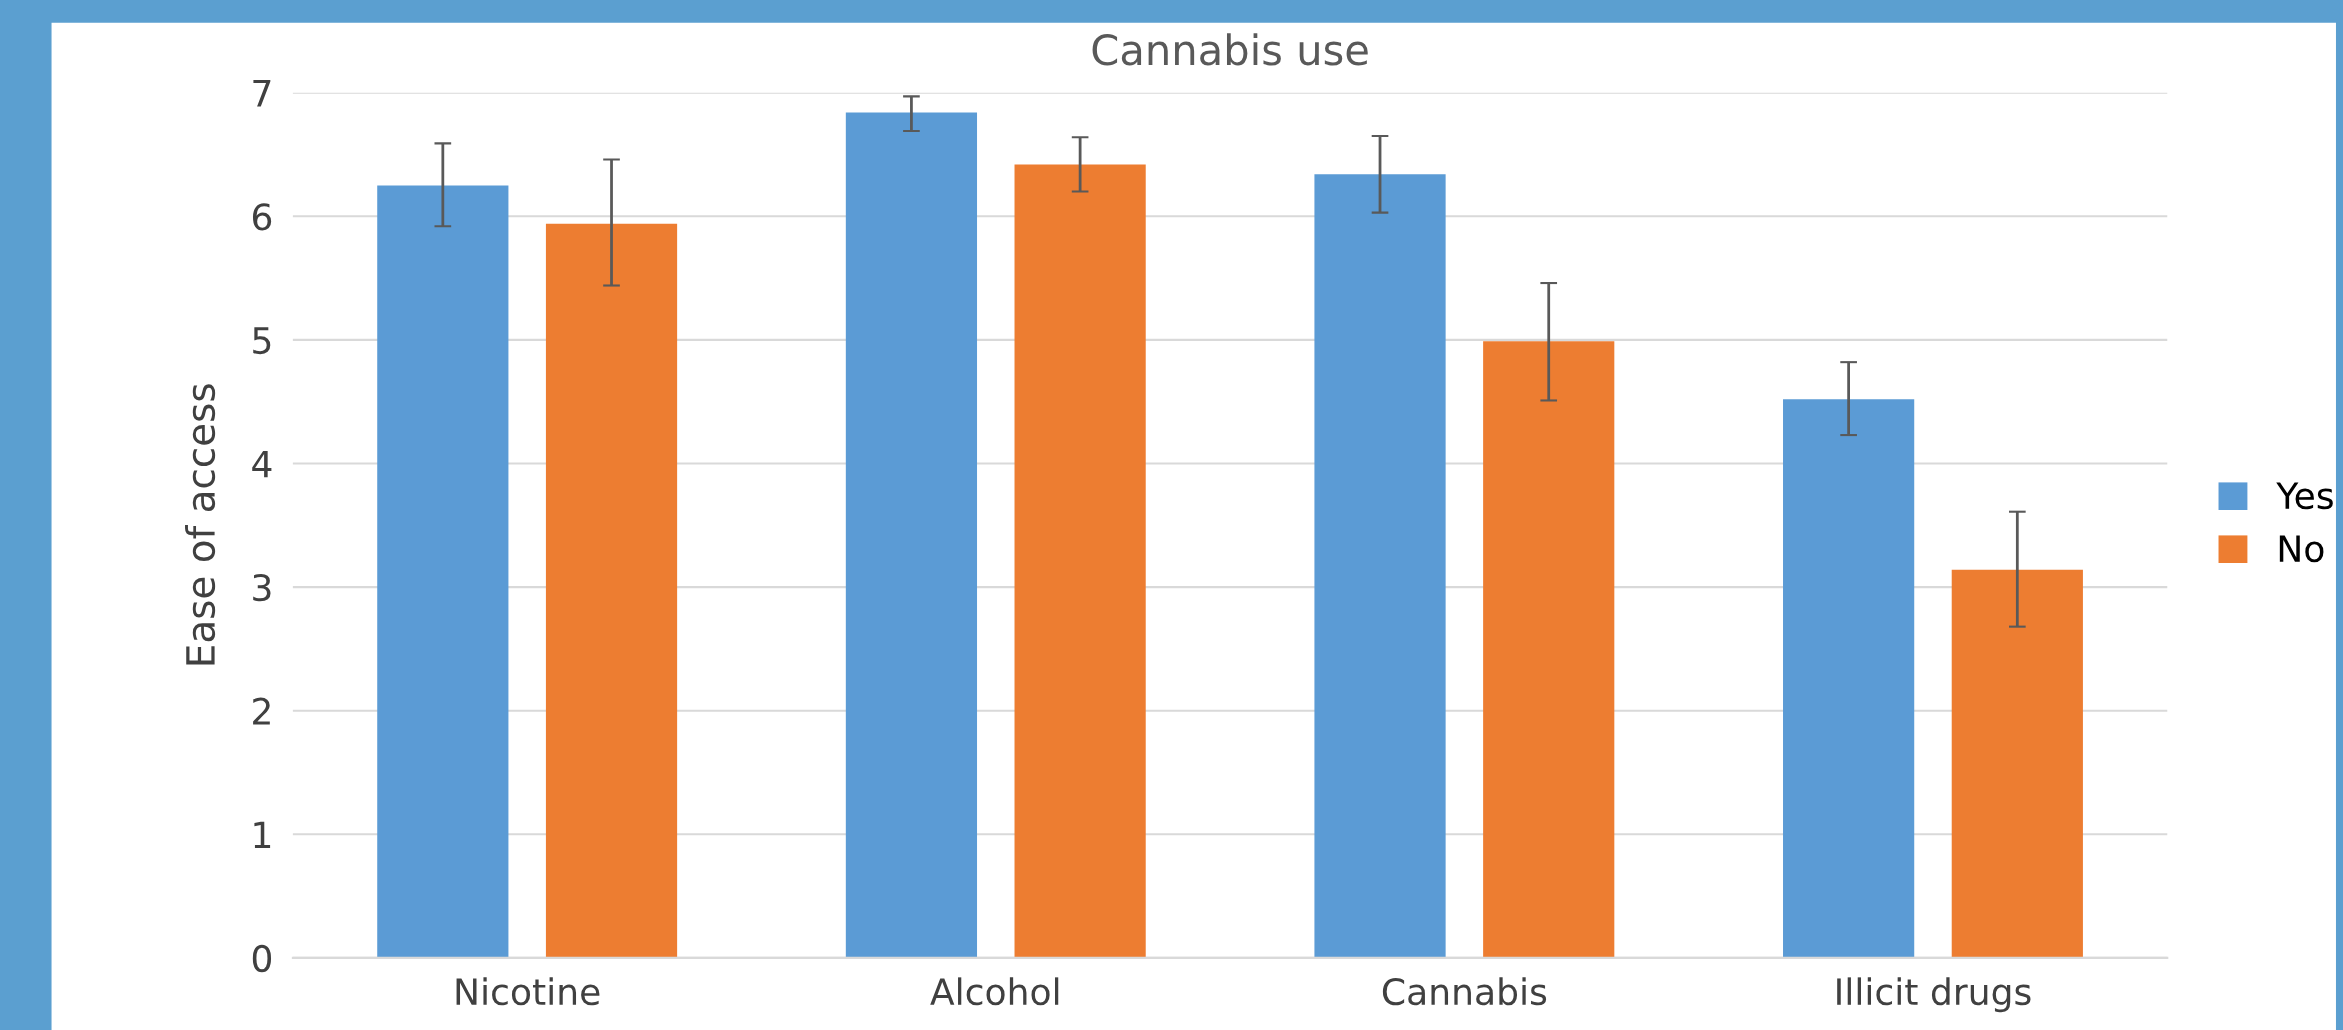 This screenshot has height=1030, width=2343. What do you see at coordinates (1464, 991) in the screenshot?
I see `x-tick-label: Cannabis` at bounding box center [1464, 991].